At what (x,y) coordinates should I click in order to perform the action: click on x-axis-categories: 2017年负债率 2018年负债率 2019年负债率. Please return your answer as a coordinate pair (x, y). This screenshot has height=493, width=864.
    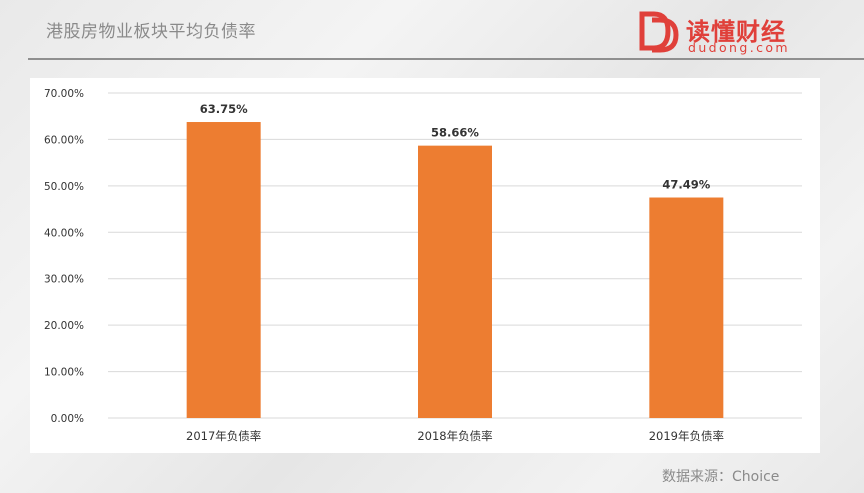
    Looking at the image, I should click on (455, 436).